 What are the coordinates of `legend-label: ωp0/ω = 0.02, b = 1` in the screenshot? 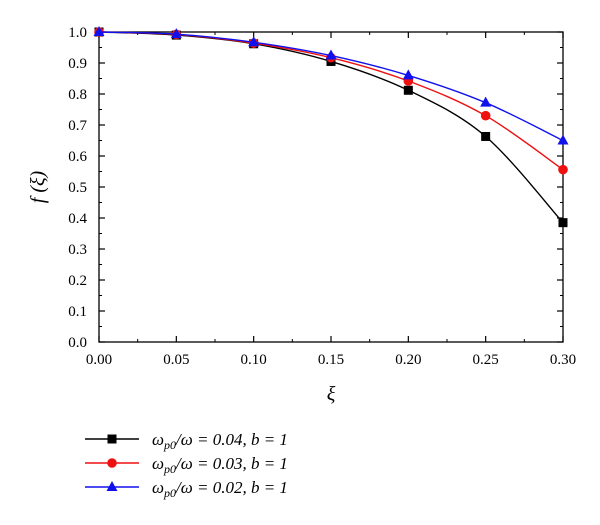 It's located at (220, 489).